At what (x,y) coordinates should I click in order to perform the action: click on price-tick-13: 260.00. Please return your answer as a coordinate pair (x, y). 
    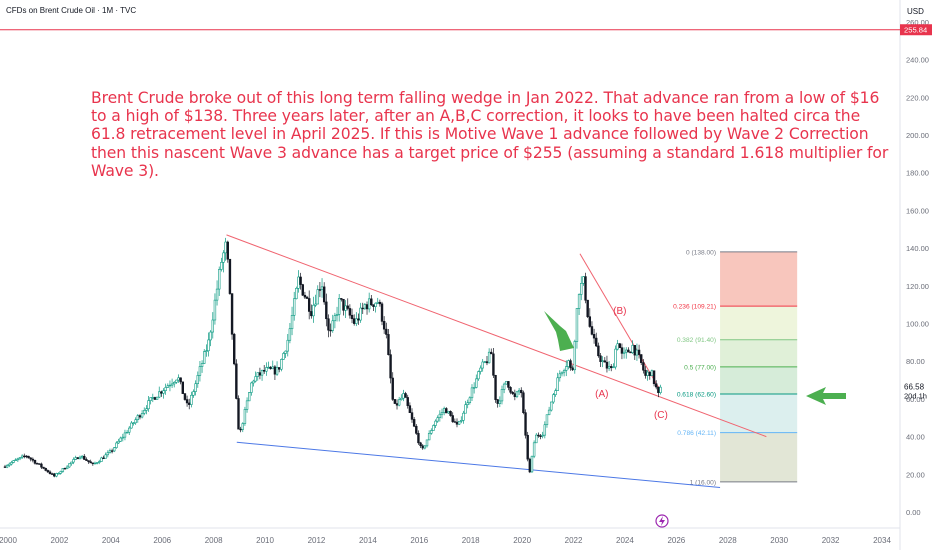
    Looking at the image, I should click on (917, 22).